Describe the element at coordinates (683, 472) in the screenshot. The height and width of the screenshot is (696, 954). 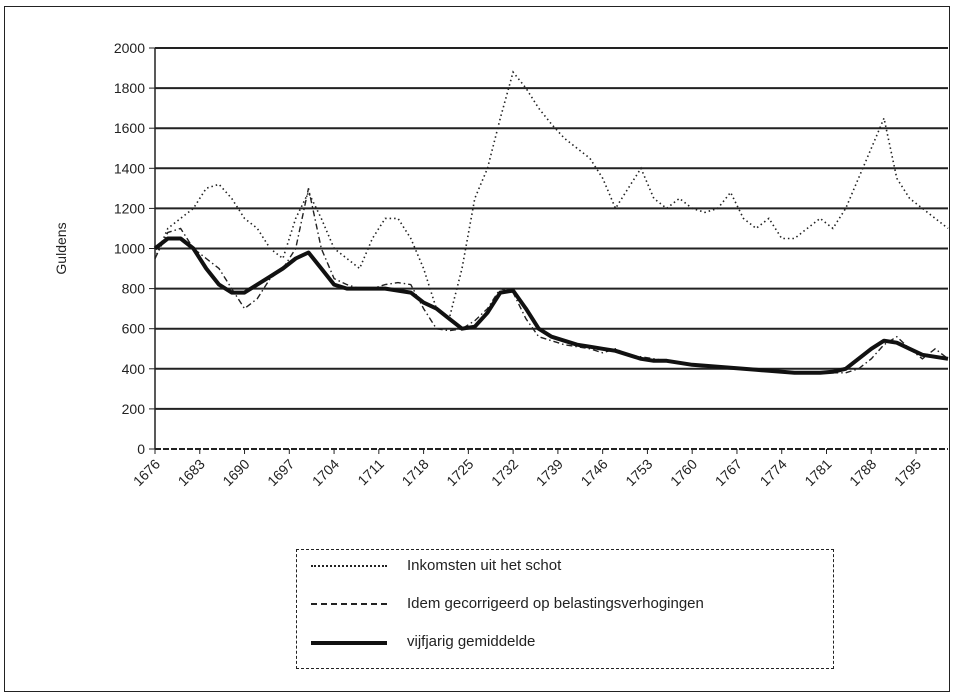
I see `x-tick-label: 1760` at that location.